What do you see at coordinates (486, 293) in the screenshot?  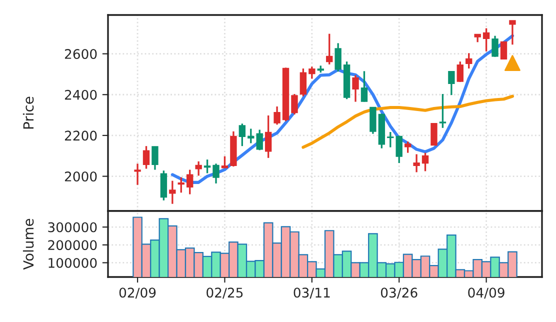 I see `x-tick-label: 04/09` at bounding box center [486, 293].